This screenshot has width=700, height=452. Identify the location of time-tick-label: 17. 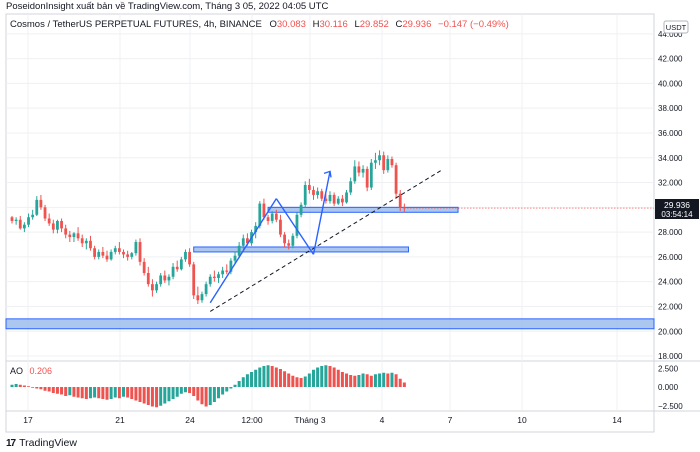
(28, 420).